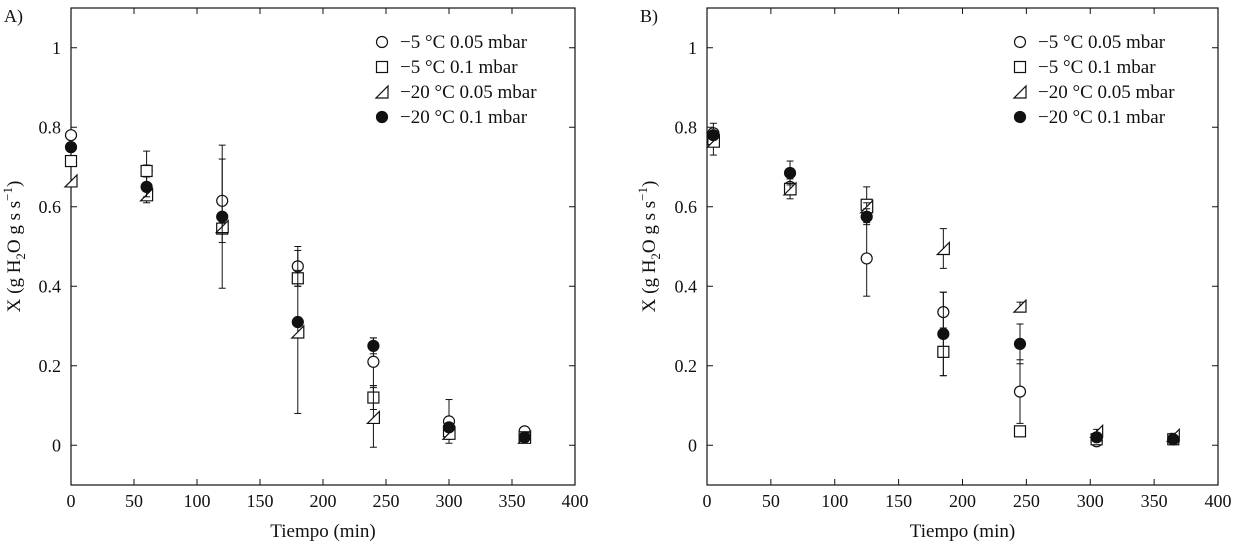 The height and width of the screenshot is (547, 1237). I want to click on legend-label: −5 °C 0.05 mbar, so click(1102, 42).